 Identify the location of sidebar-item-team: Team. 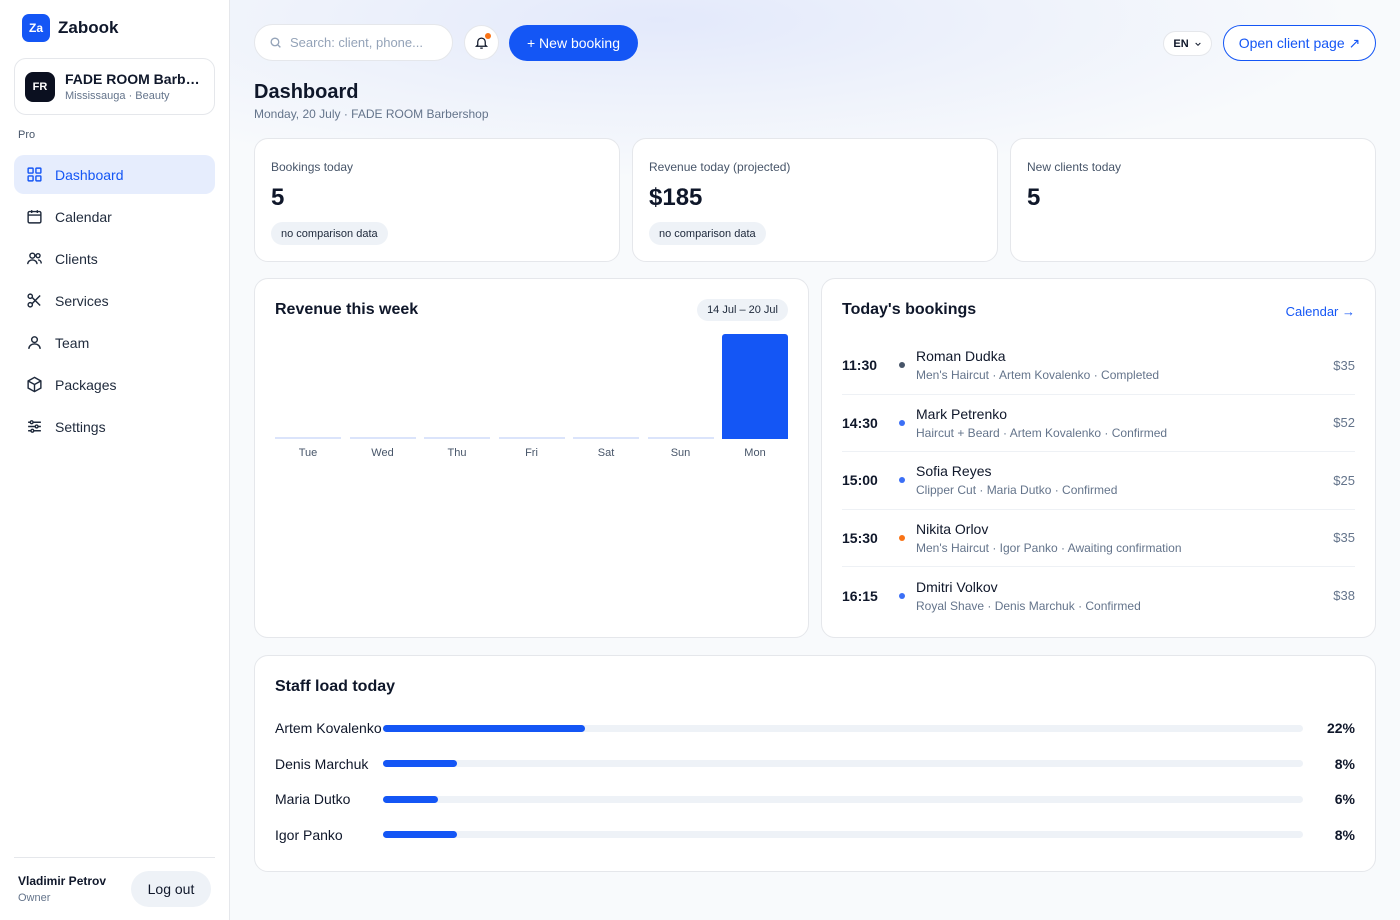
(114, 342).